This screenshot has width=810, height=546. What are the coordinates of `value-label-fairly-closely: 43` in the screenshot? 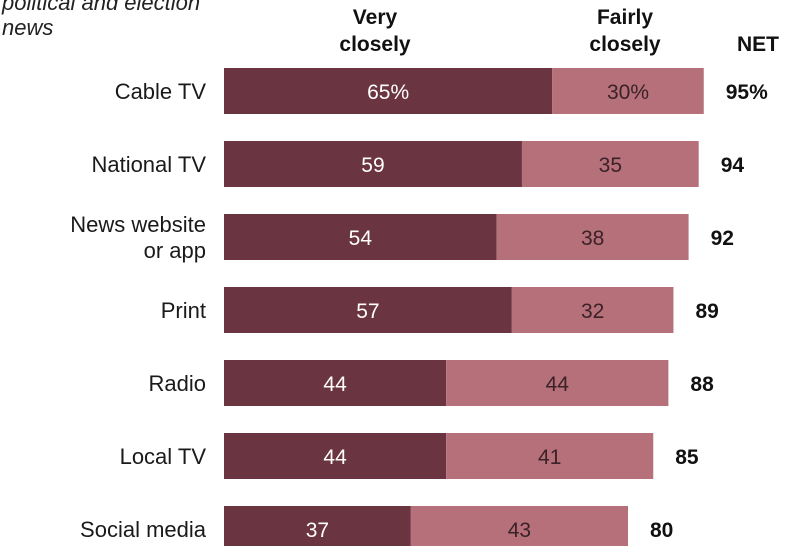 It's located at (519, 530).